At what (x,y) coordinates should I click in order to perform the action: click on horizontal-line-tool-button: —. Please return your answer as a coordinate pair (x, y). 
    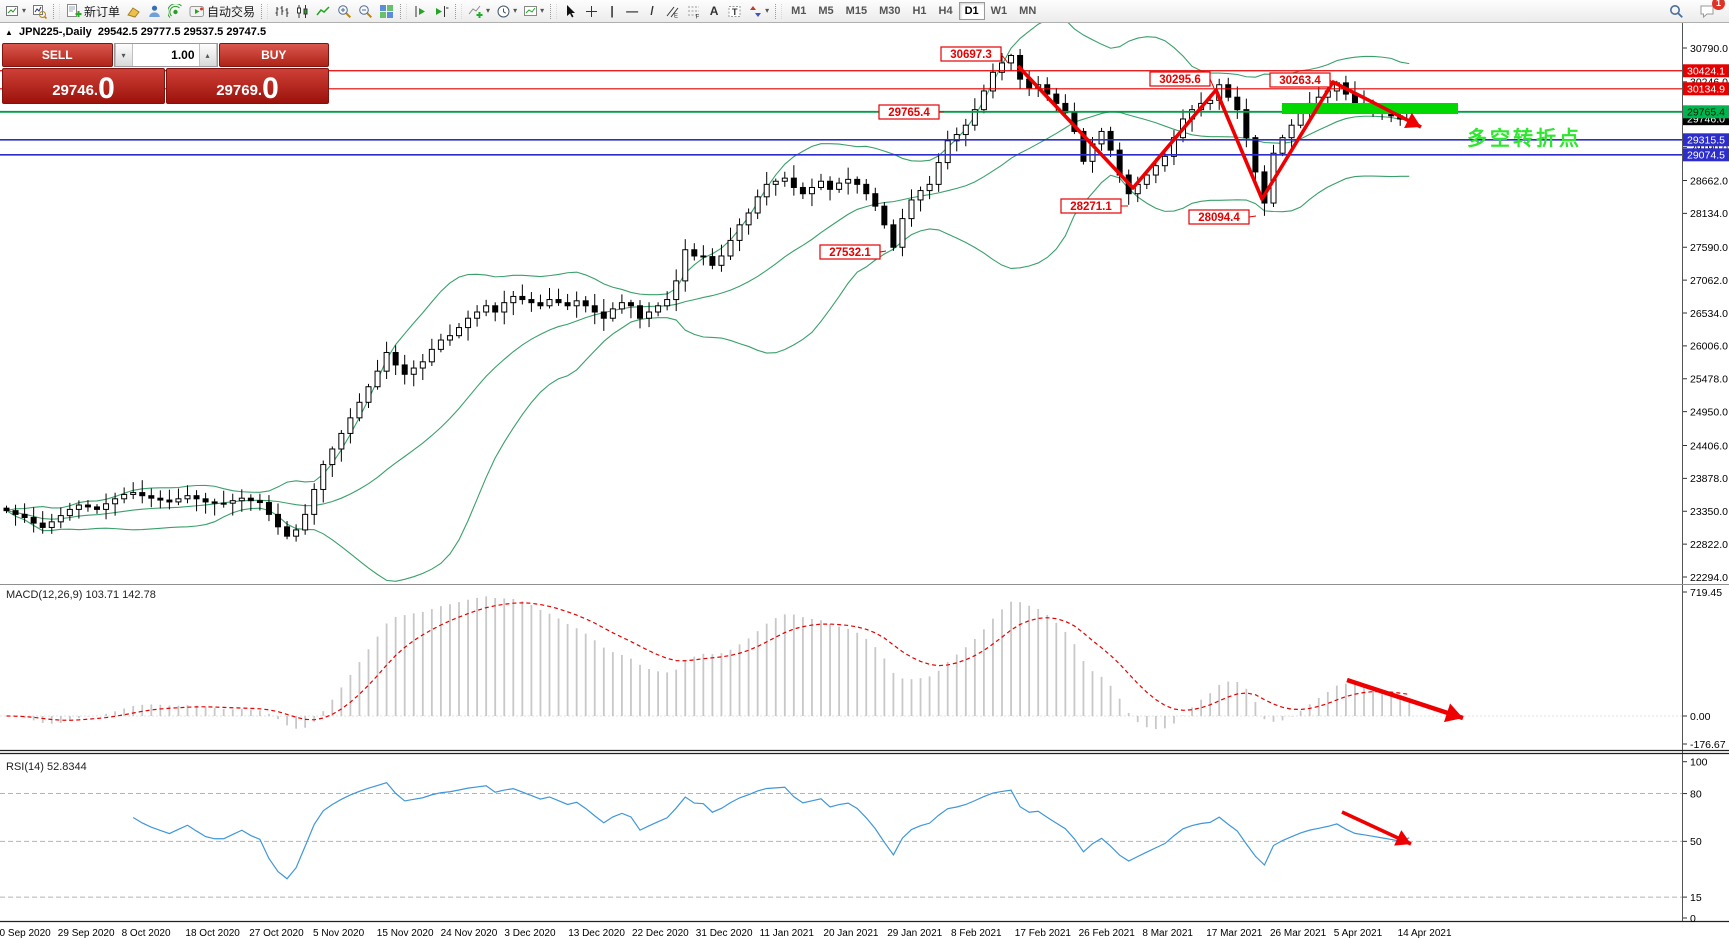
    Looking at the image, I should click on (632, 11).